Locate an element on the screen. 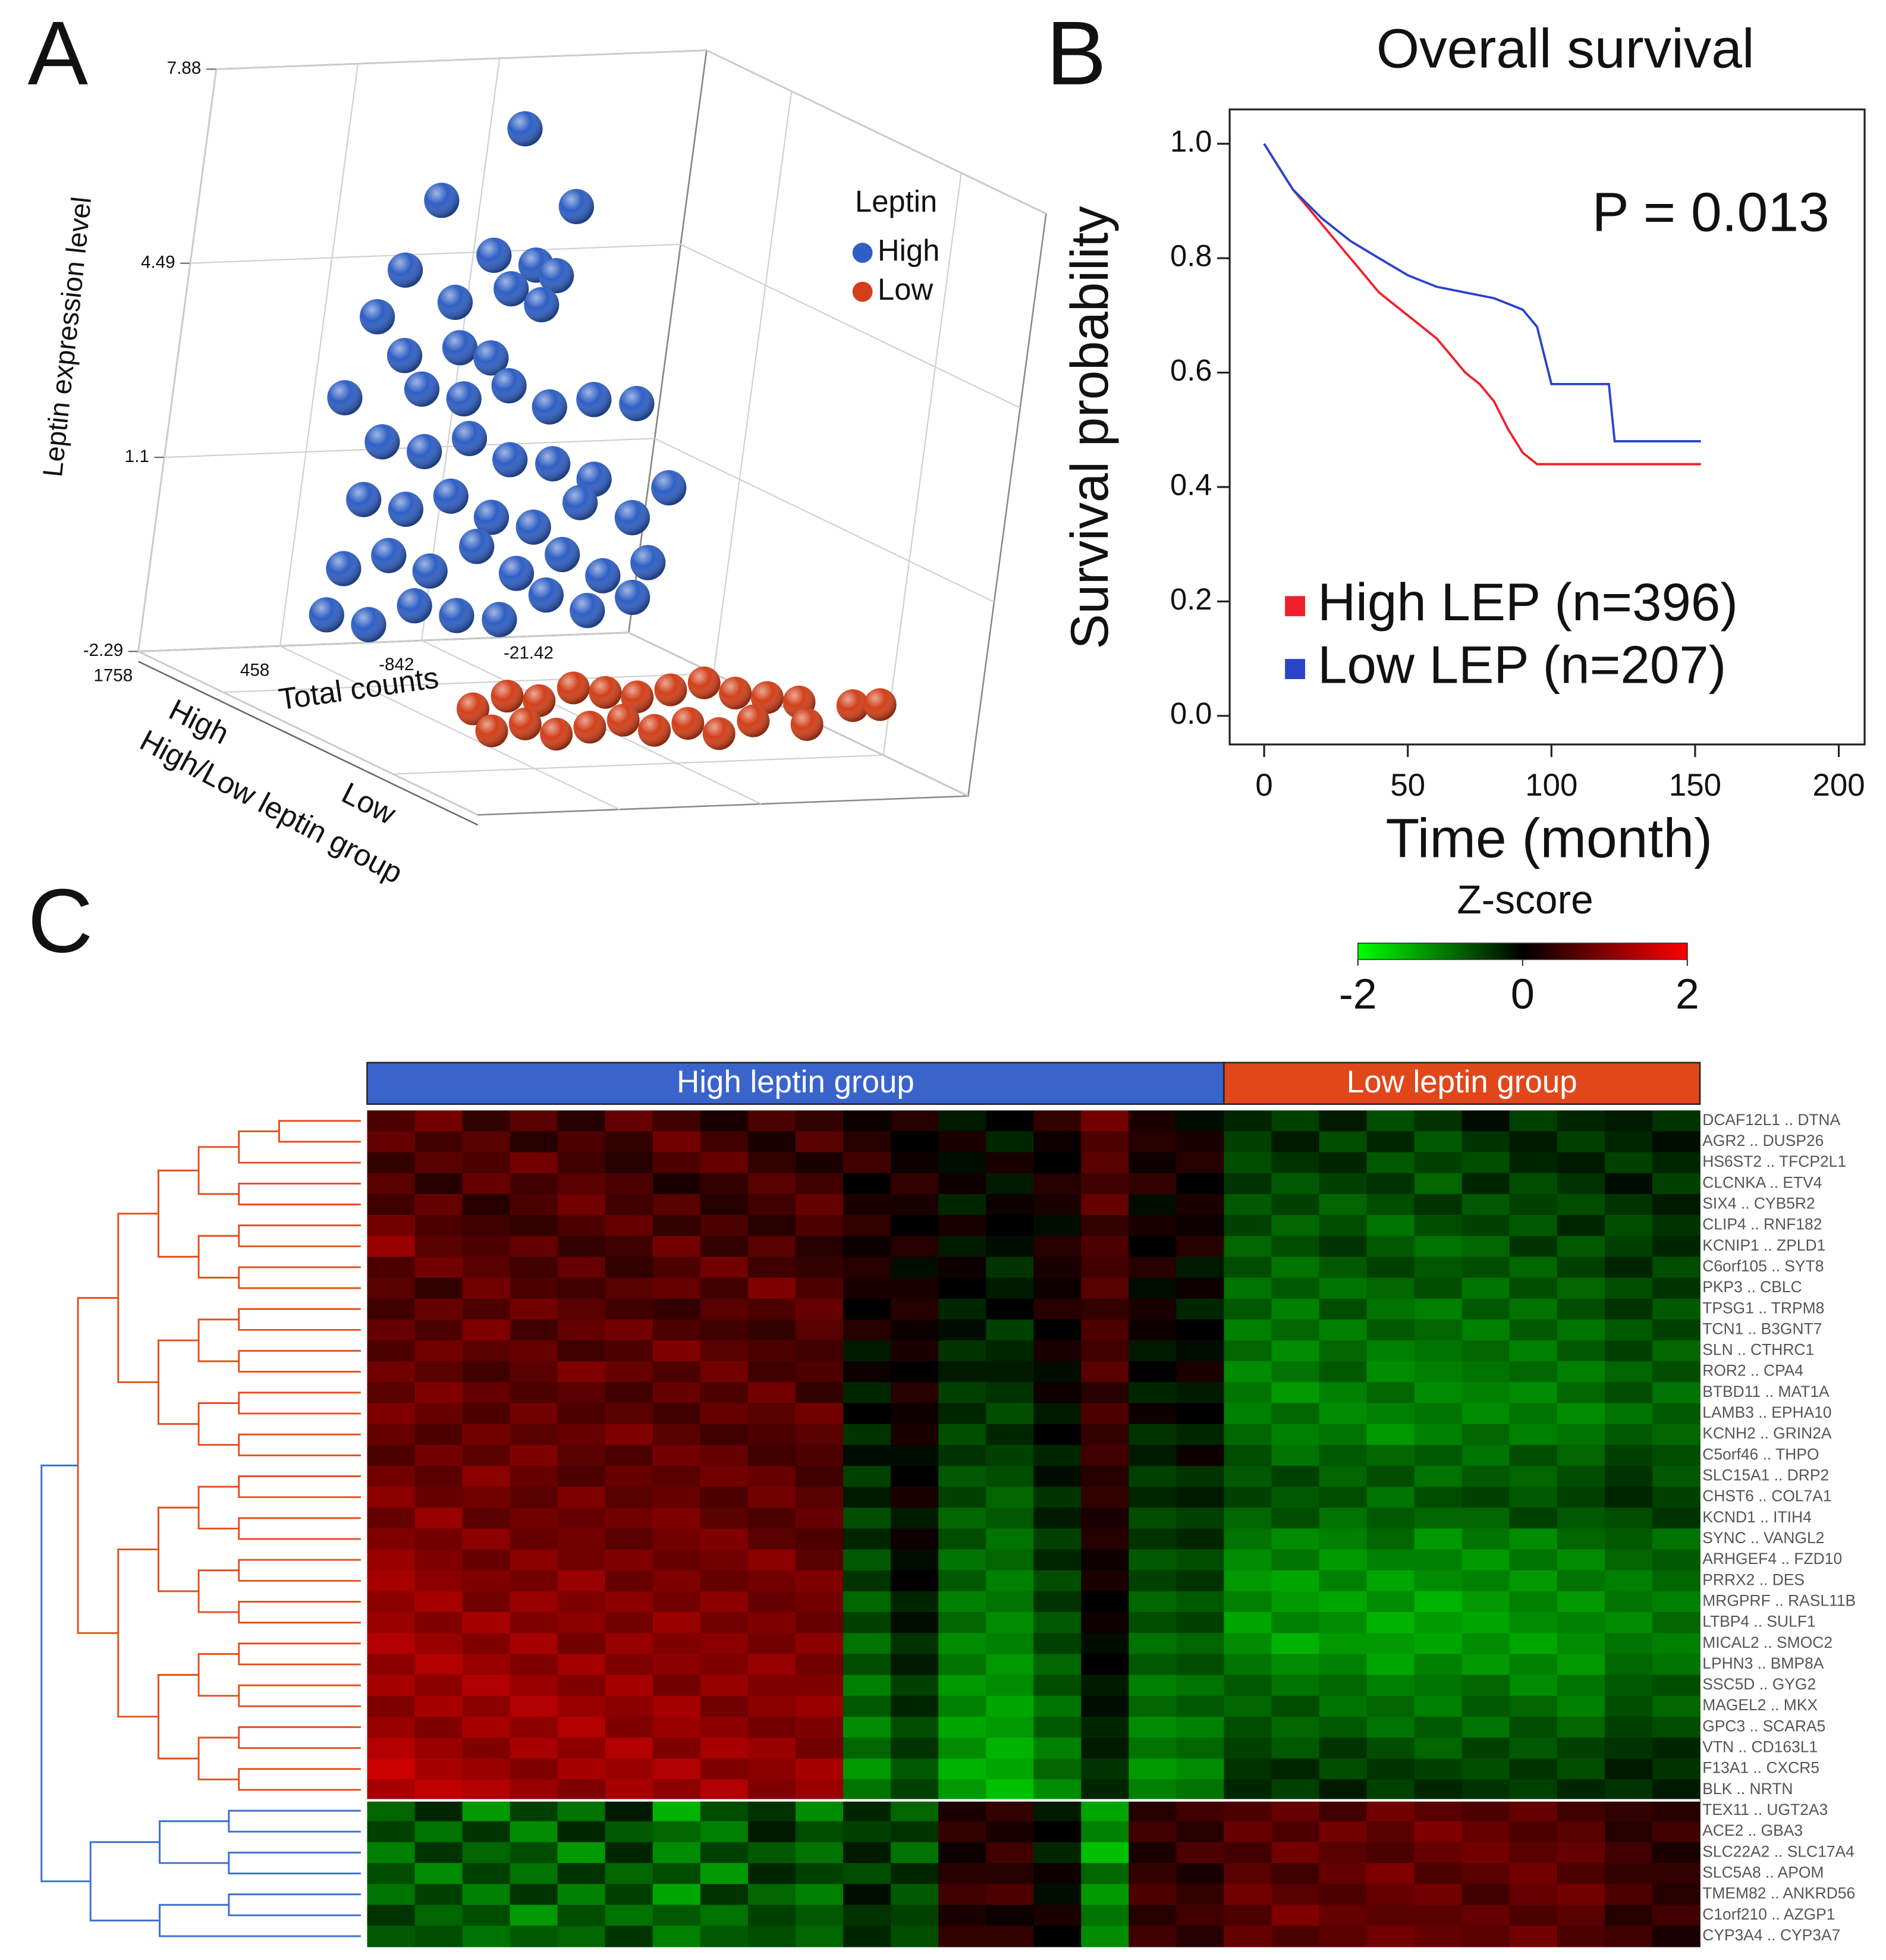  panel-label: C is located at coordinates (60, 921).